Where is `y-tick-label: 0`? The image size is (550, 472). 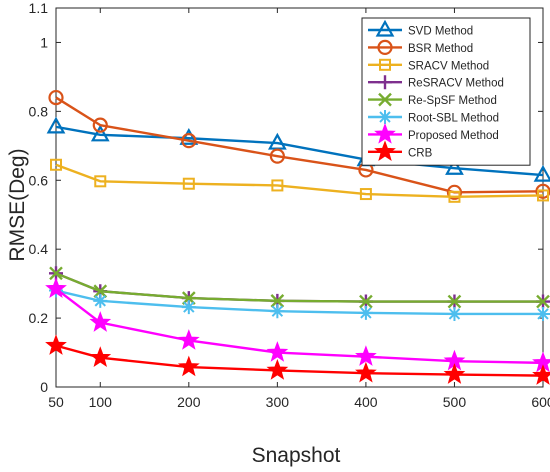 y-tick-label: 0 is located at coordinates (44, 387).